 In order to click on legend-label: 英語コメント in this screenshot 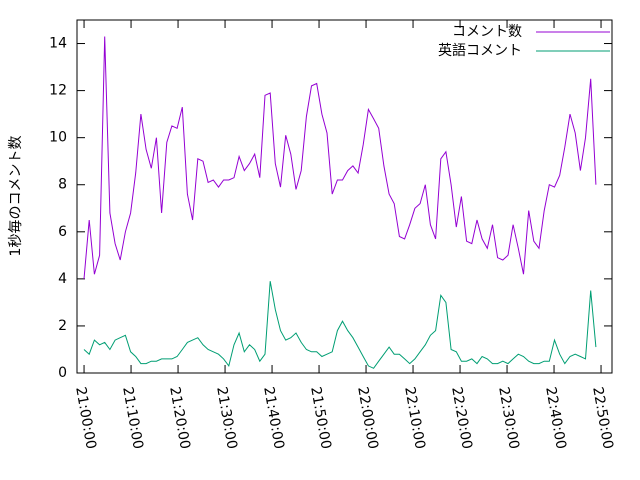, I will do `click(480, 50)`.